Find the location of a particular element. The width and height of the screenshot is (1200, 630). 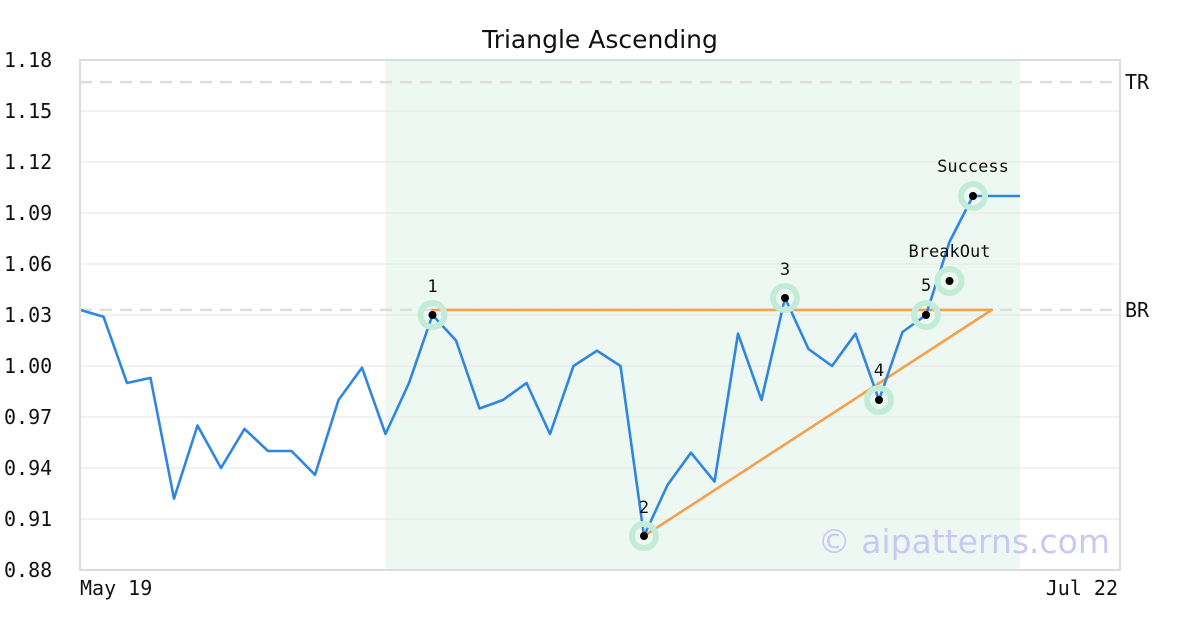

y-tick-label: 1.00 is located at coordinates (28, 366).